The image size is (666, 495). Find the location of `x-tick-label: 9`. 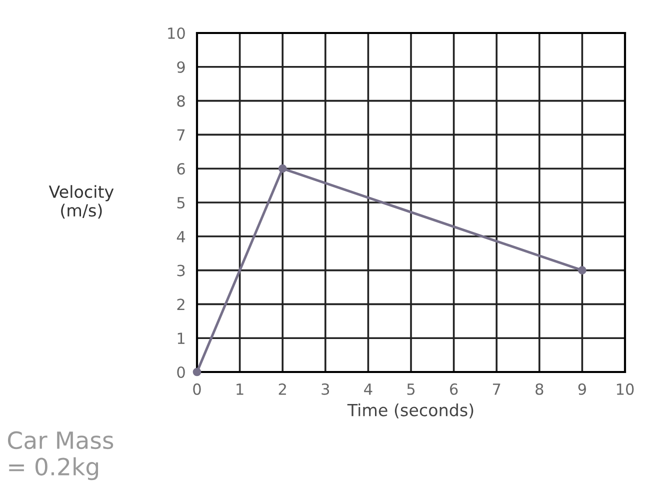

x-tick-label: 9 is located at coordinates (582, 389).